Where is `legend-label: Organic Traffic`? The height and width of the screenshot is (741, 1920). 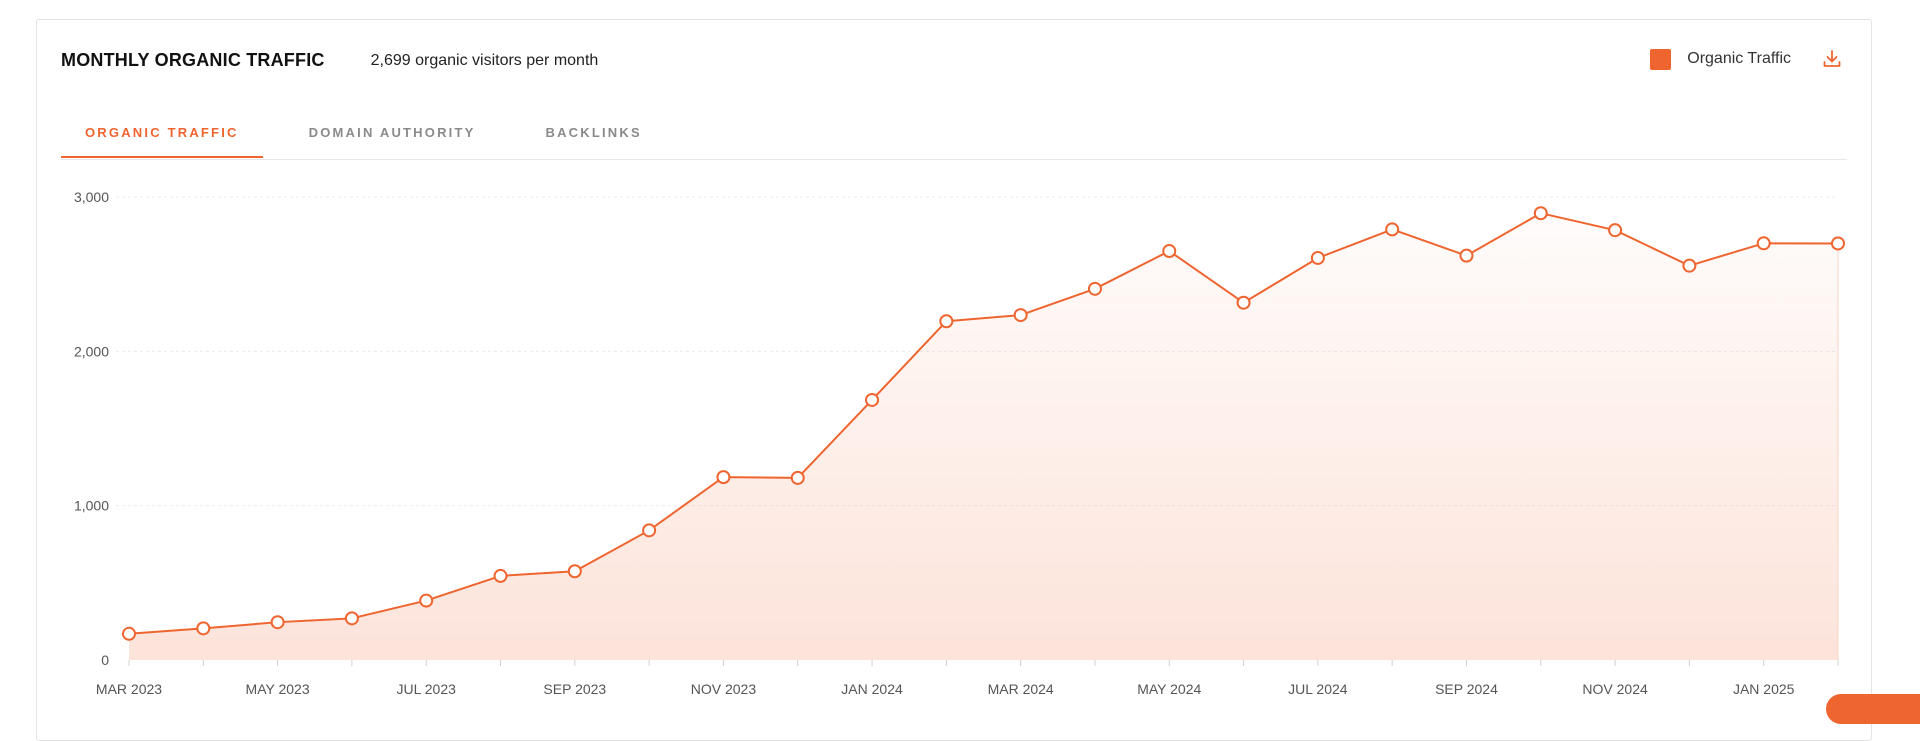 legend-label: Organic Traffic is located at coordinates (1739, 58).